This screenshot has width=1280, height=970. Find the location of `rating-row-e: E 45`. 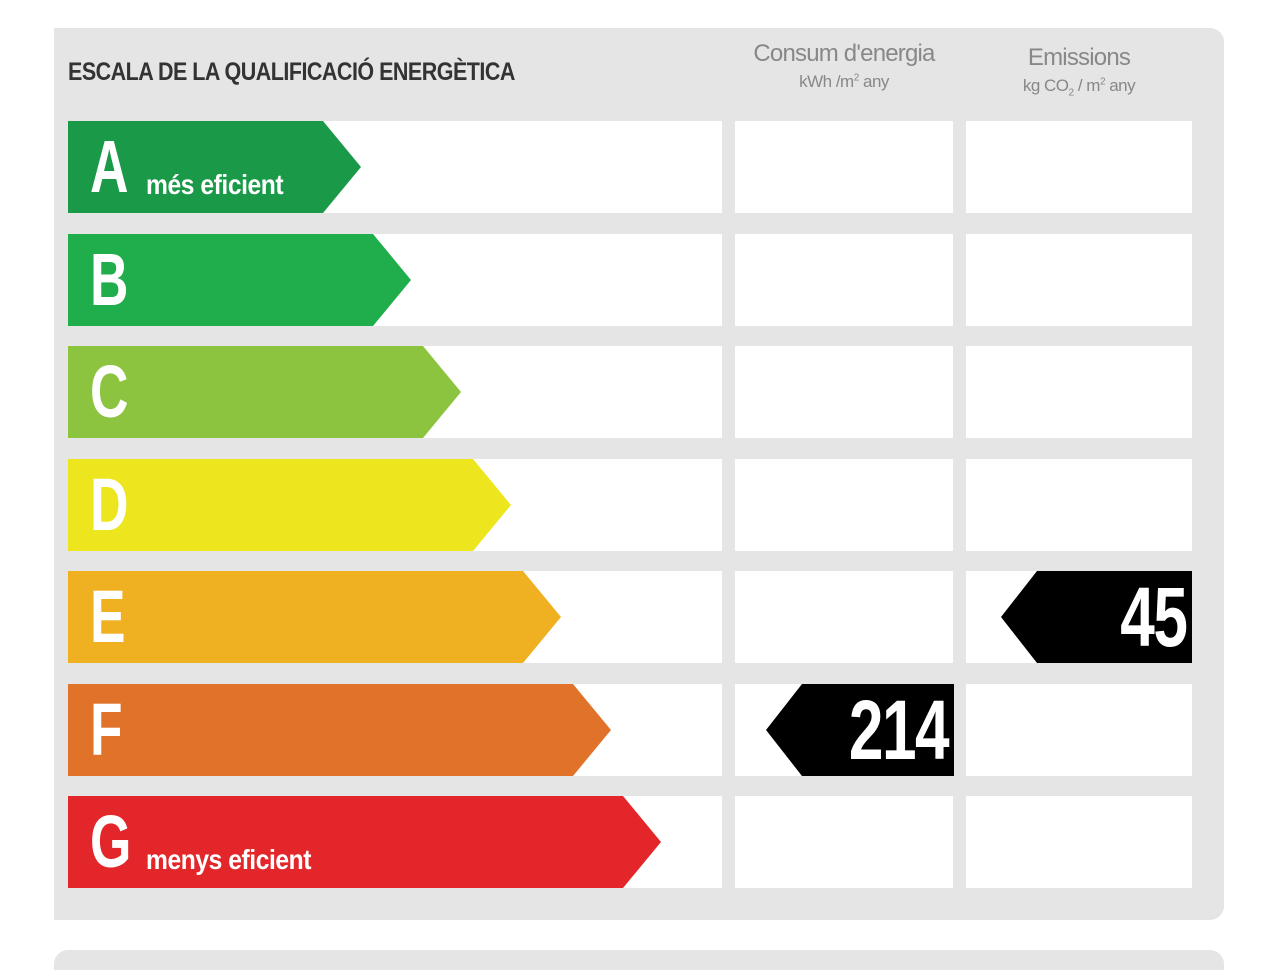

rating-row-e: E 45 is located at coordinates (640, 617).